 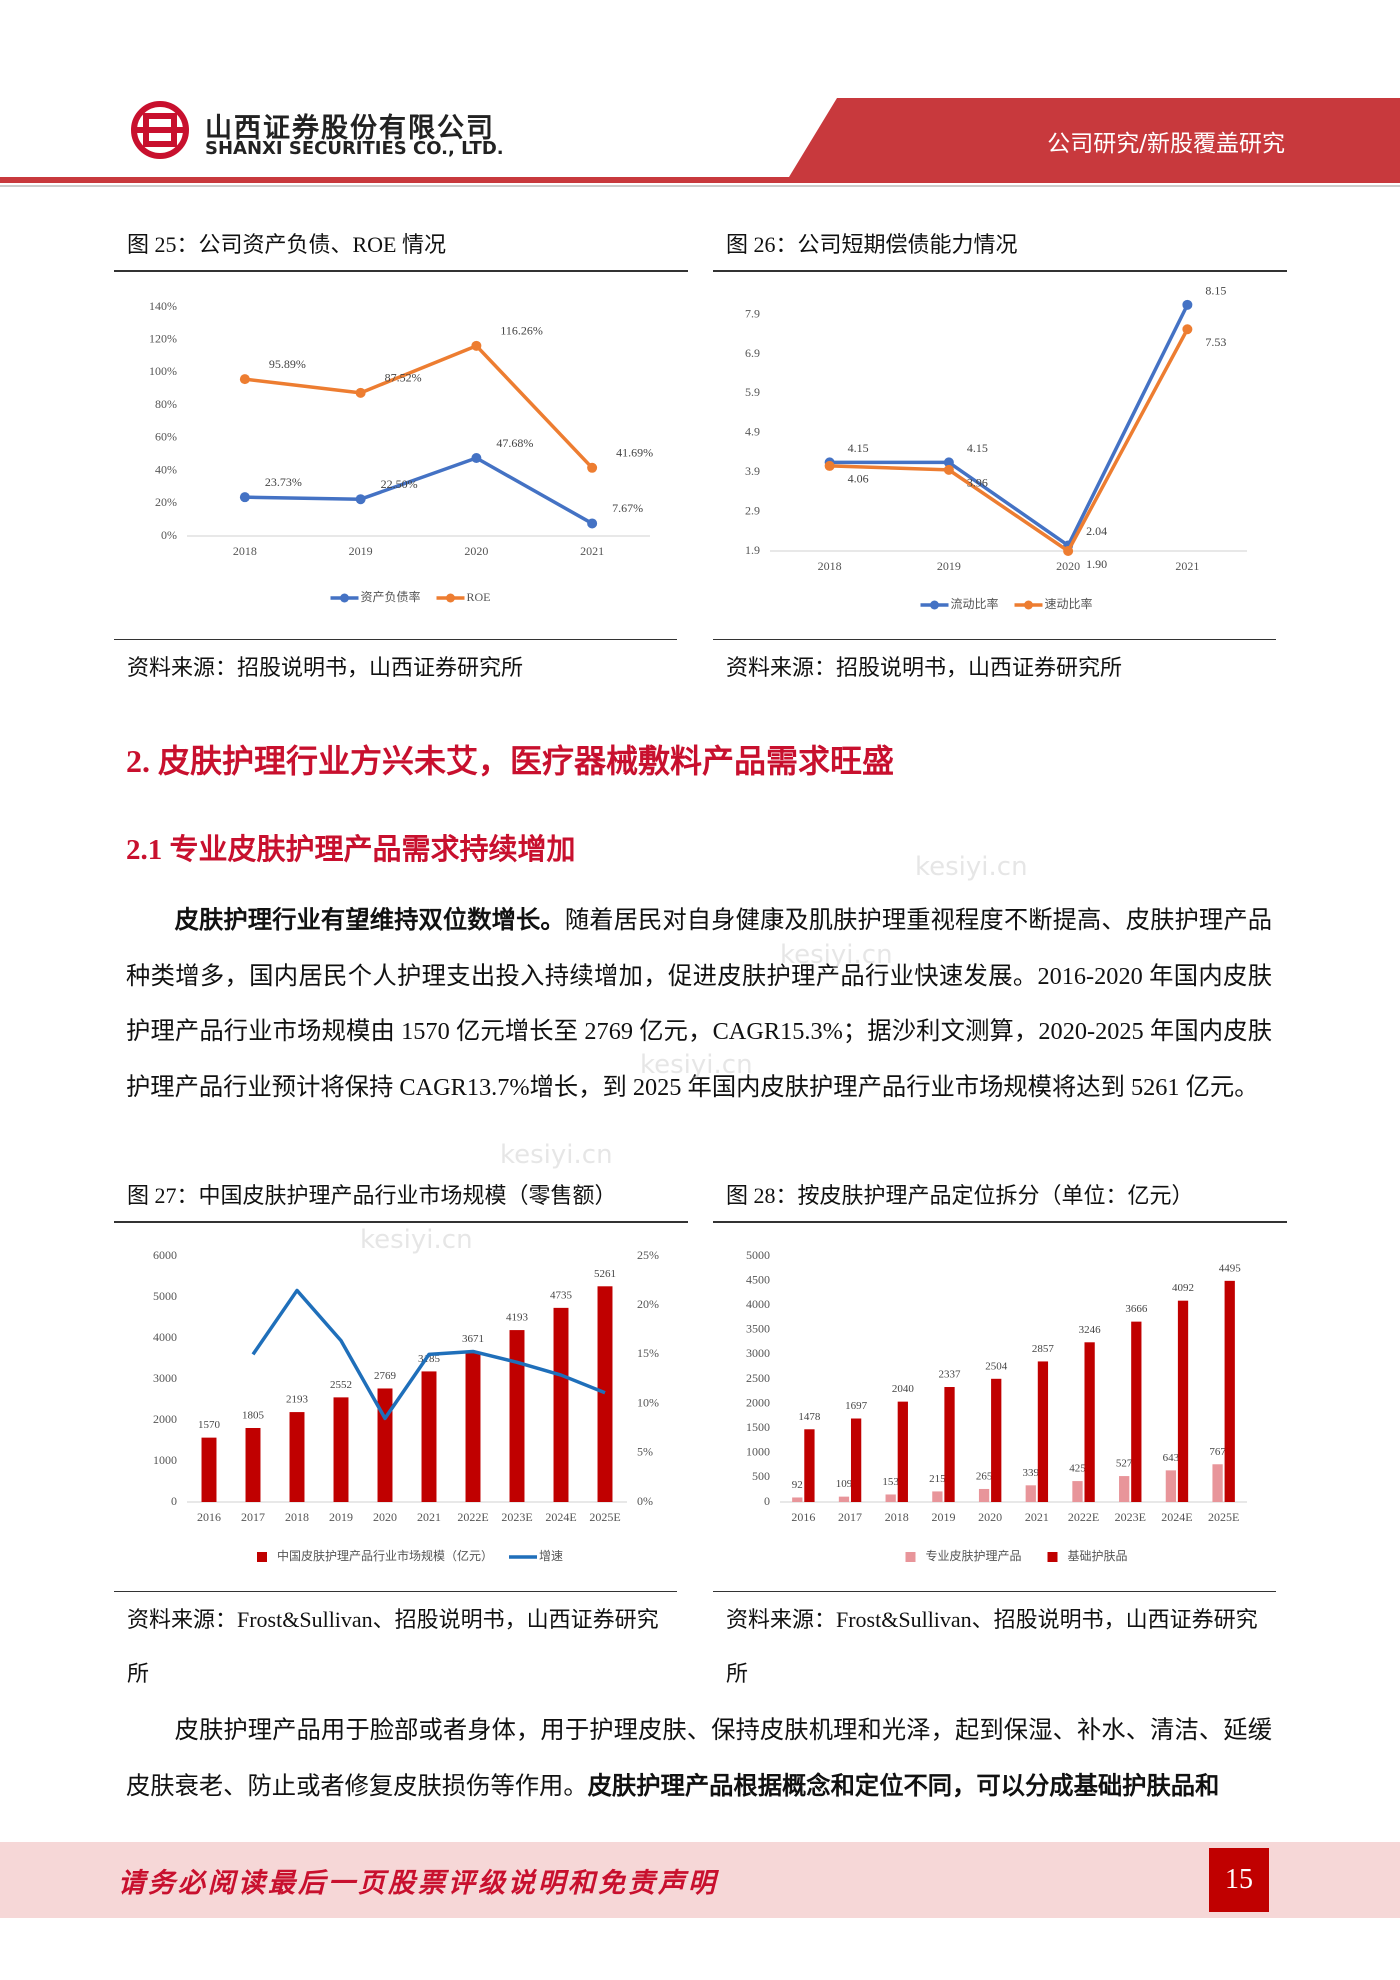 What do you see at coordinates (648, 1255) in the screenshot?
I see `y2-tick-label: 25%` at bounding box center [648, 1255].